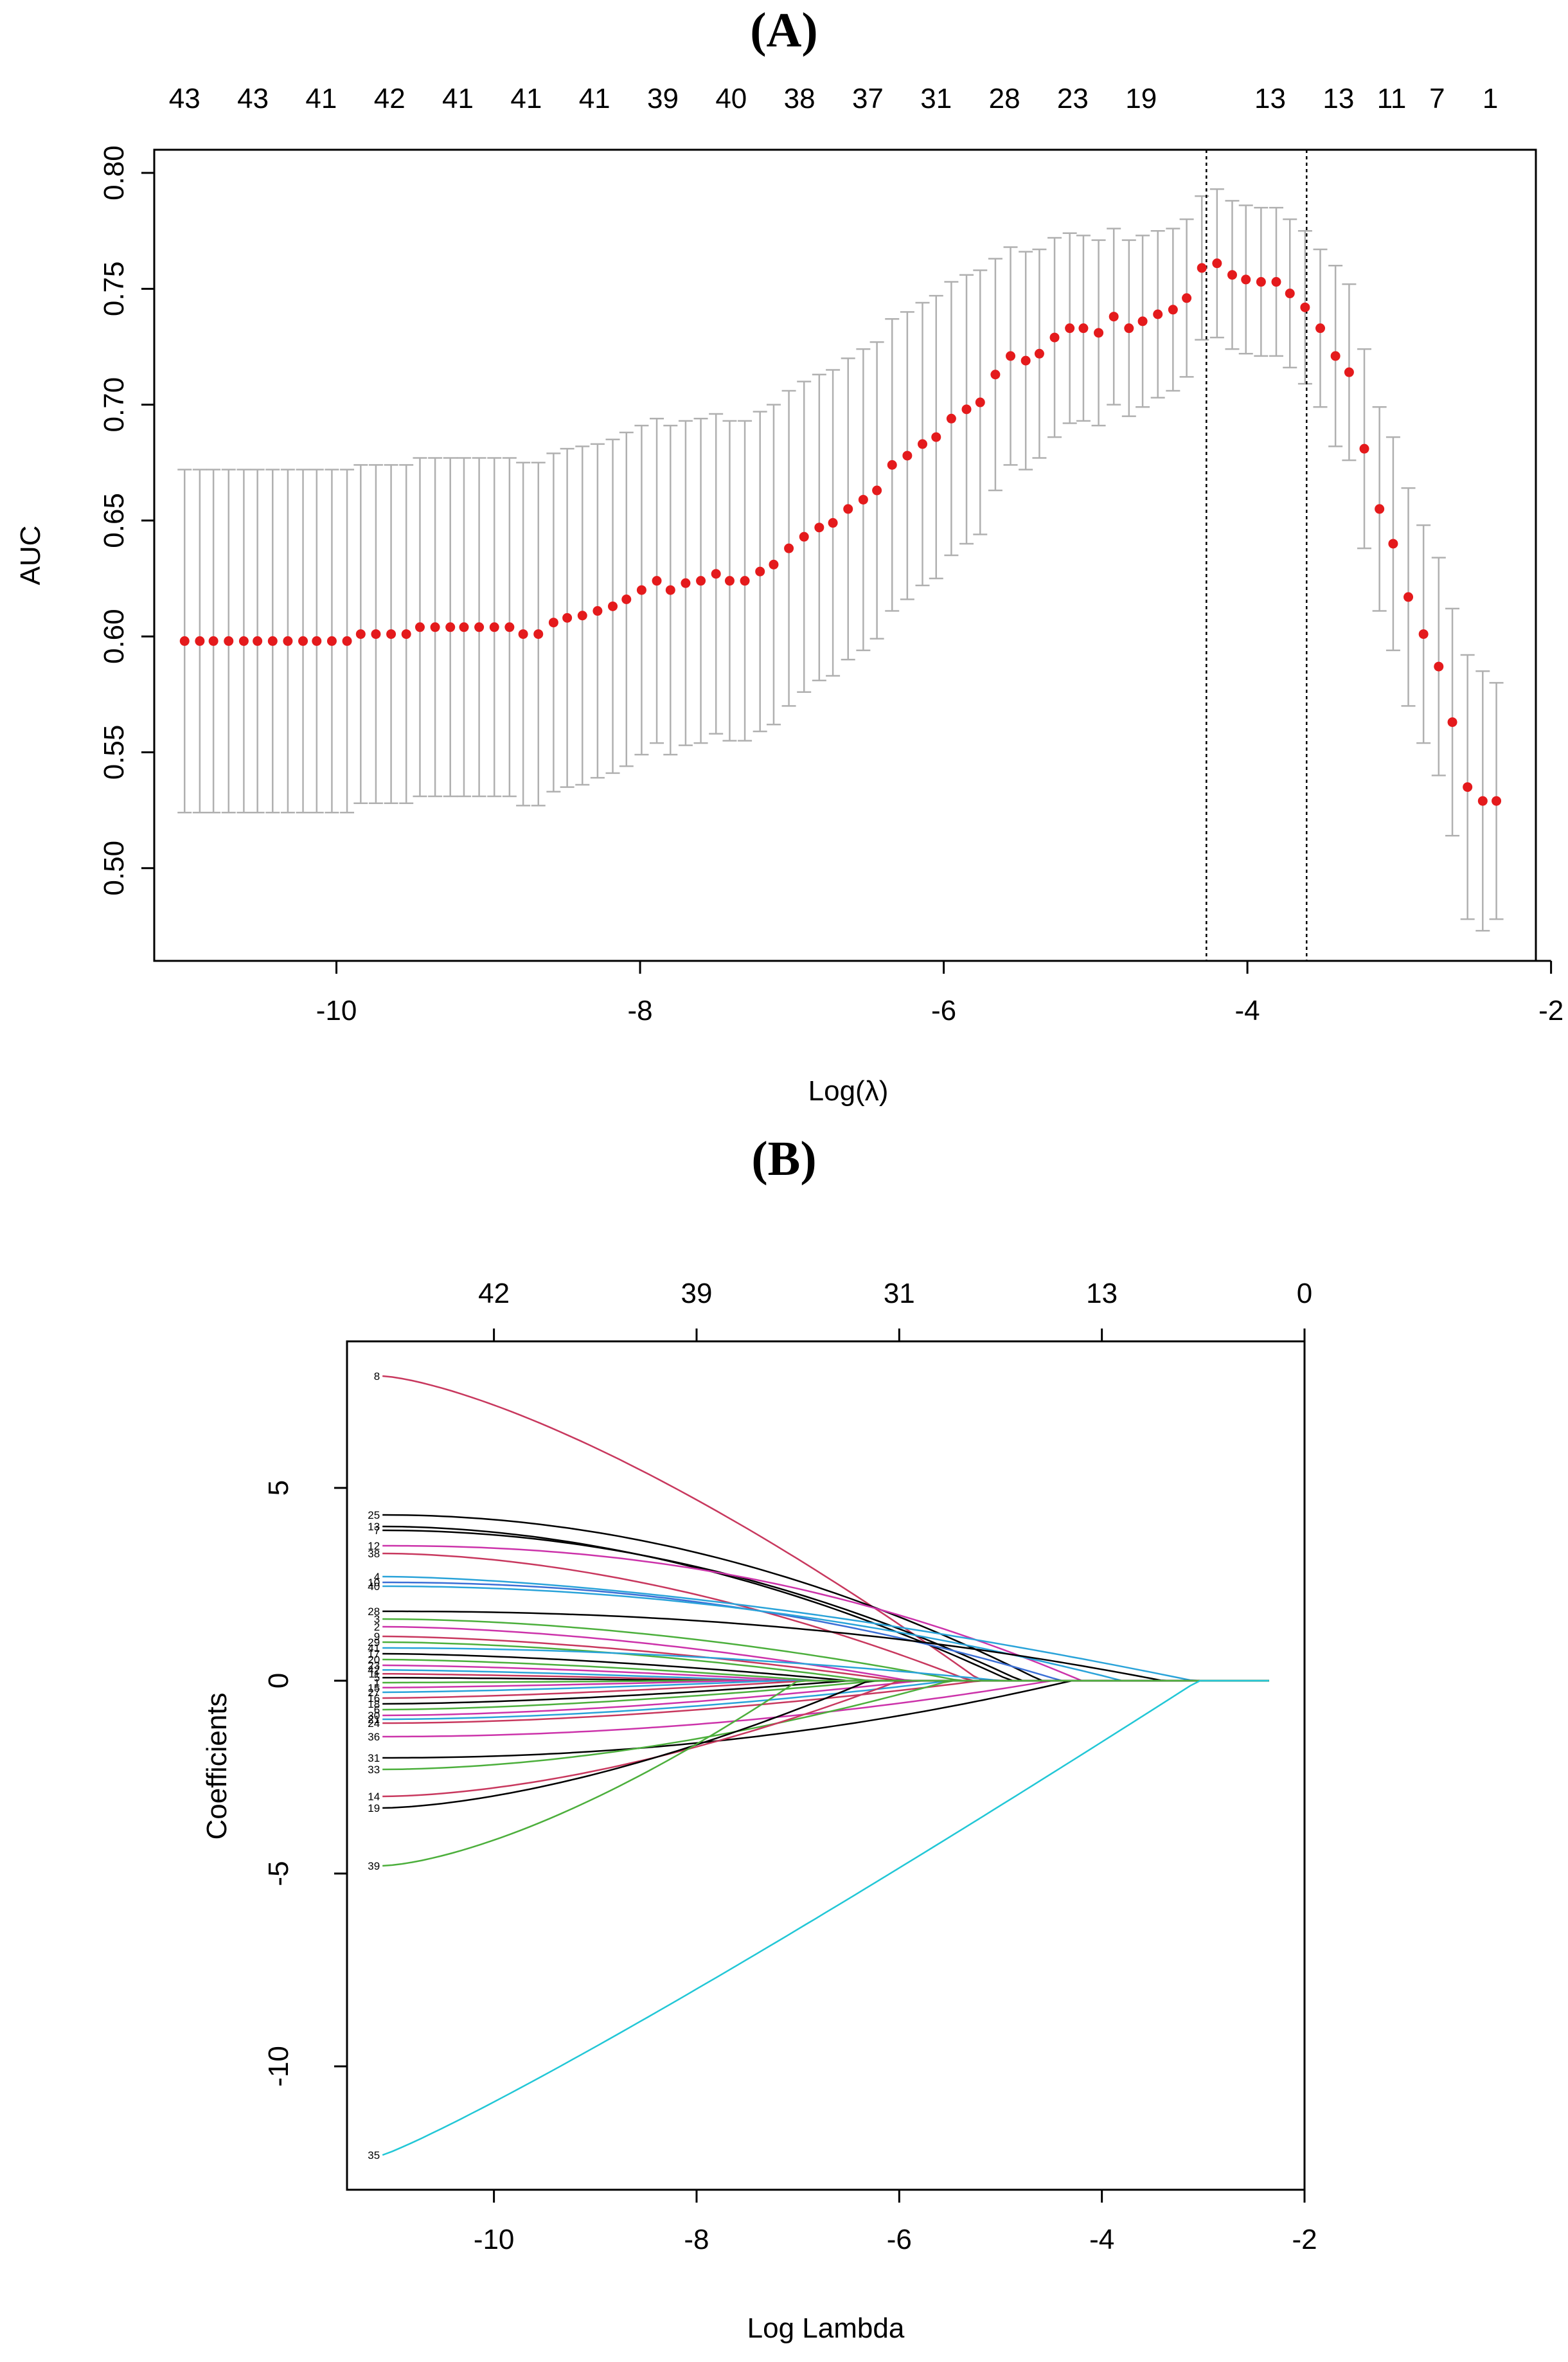  I want to click on panel-a-label: (A), so click(784, 30).